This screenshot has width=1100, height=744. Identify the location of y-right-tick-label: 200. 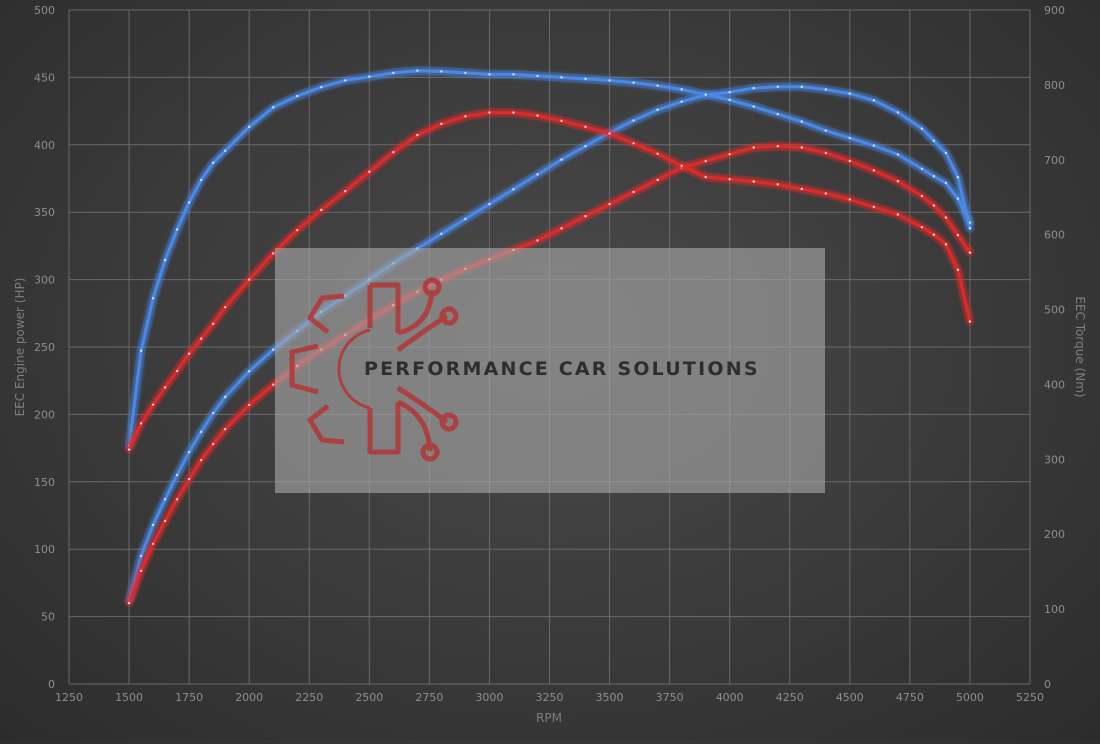
(1054, 534).